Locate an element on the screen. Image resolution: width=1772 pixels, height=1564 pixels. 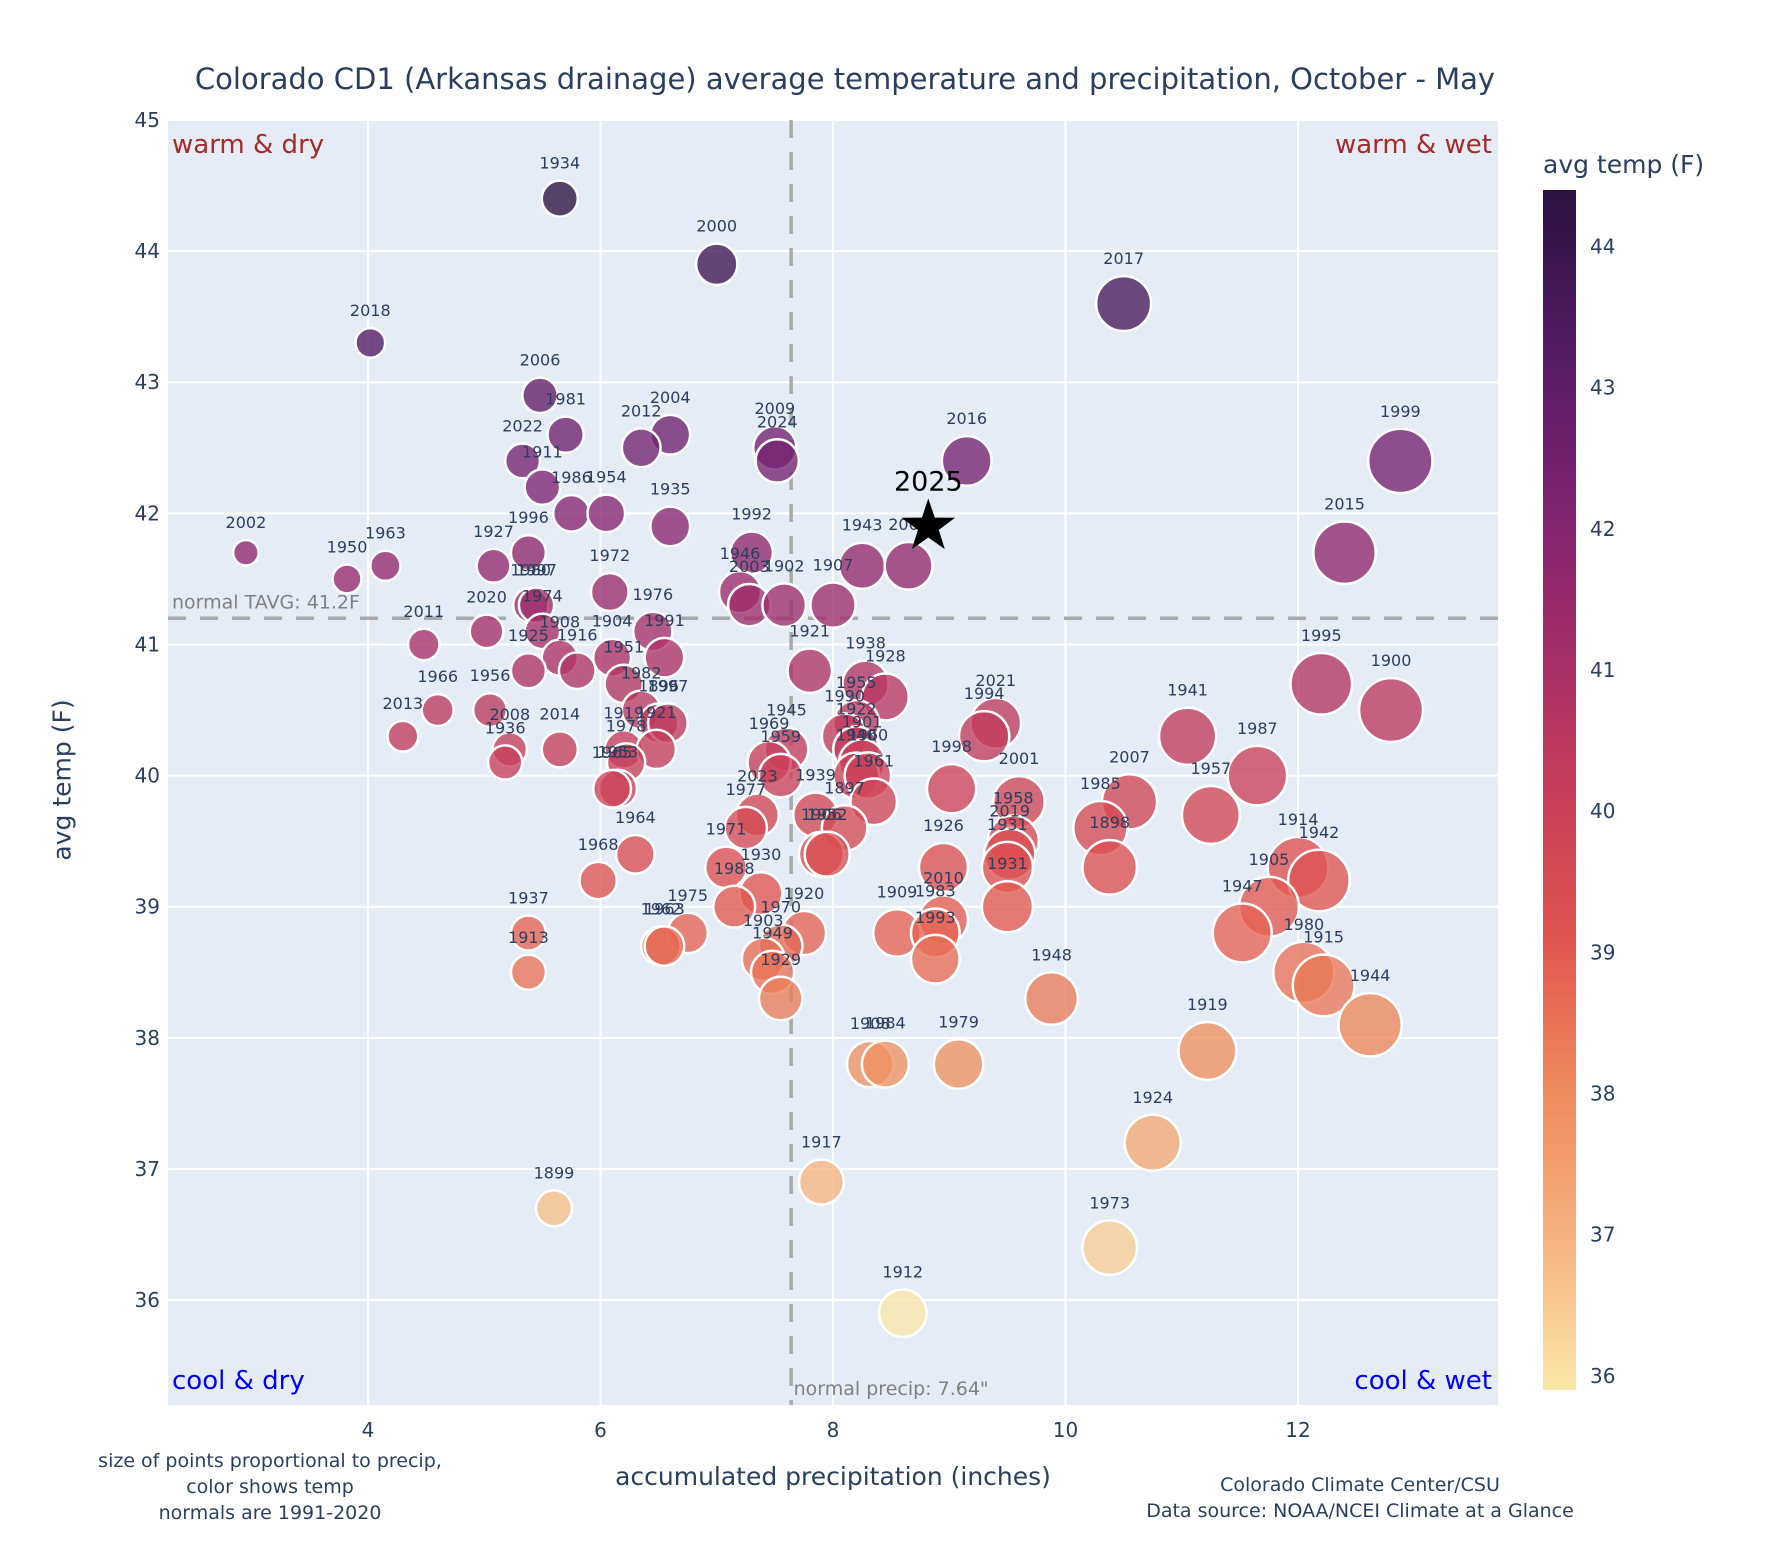
quadrant-label-cool-wet: cool & wet is located at coordinates (1423, 1381).